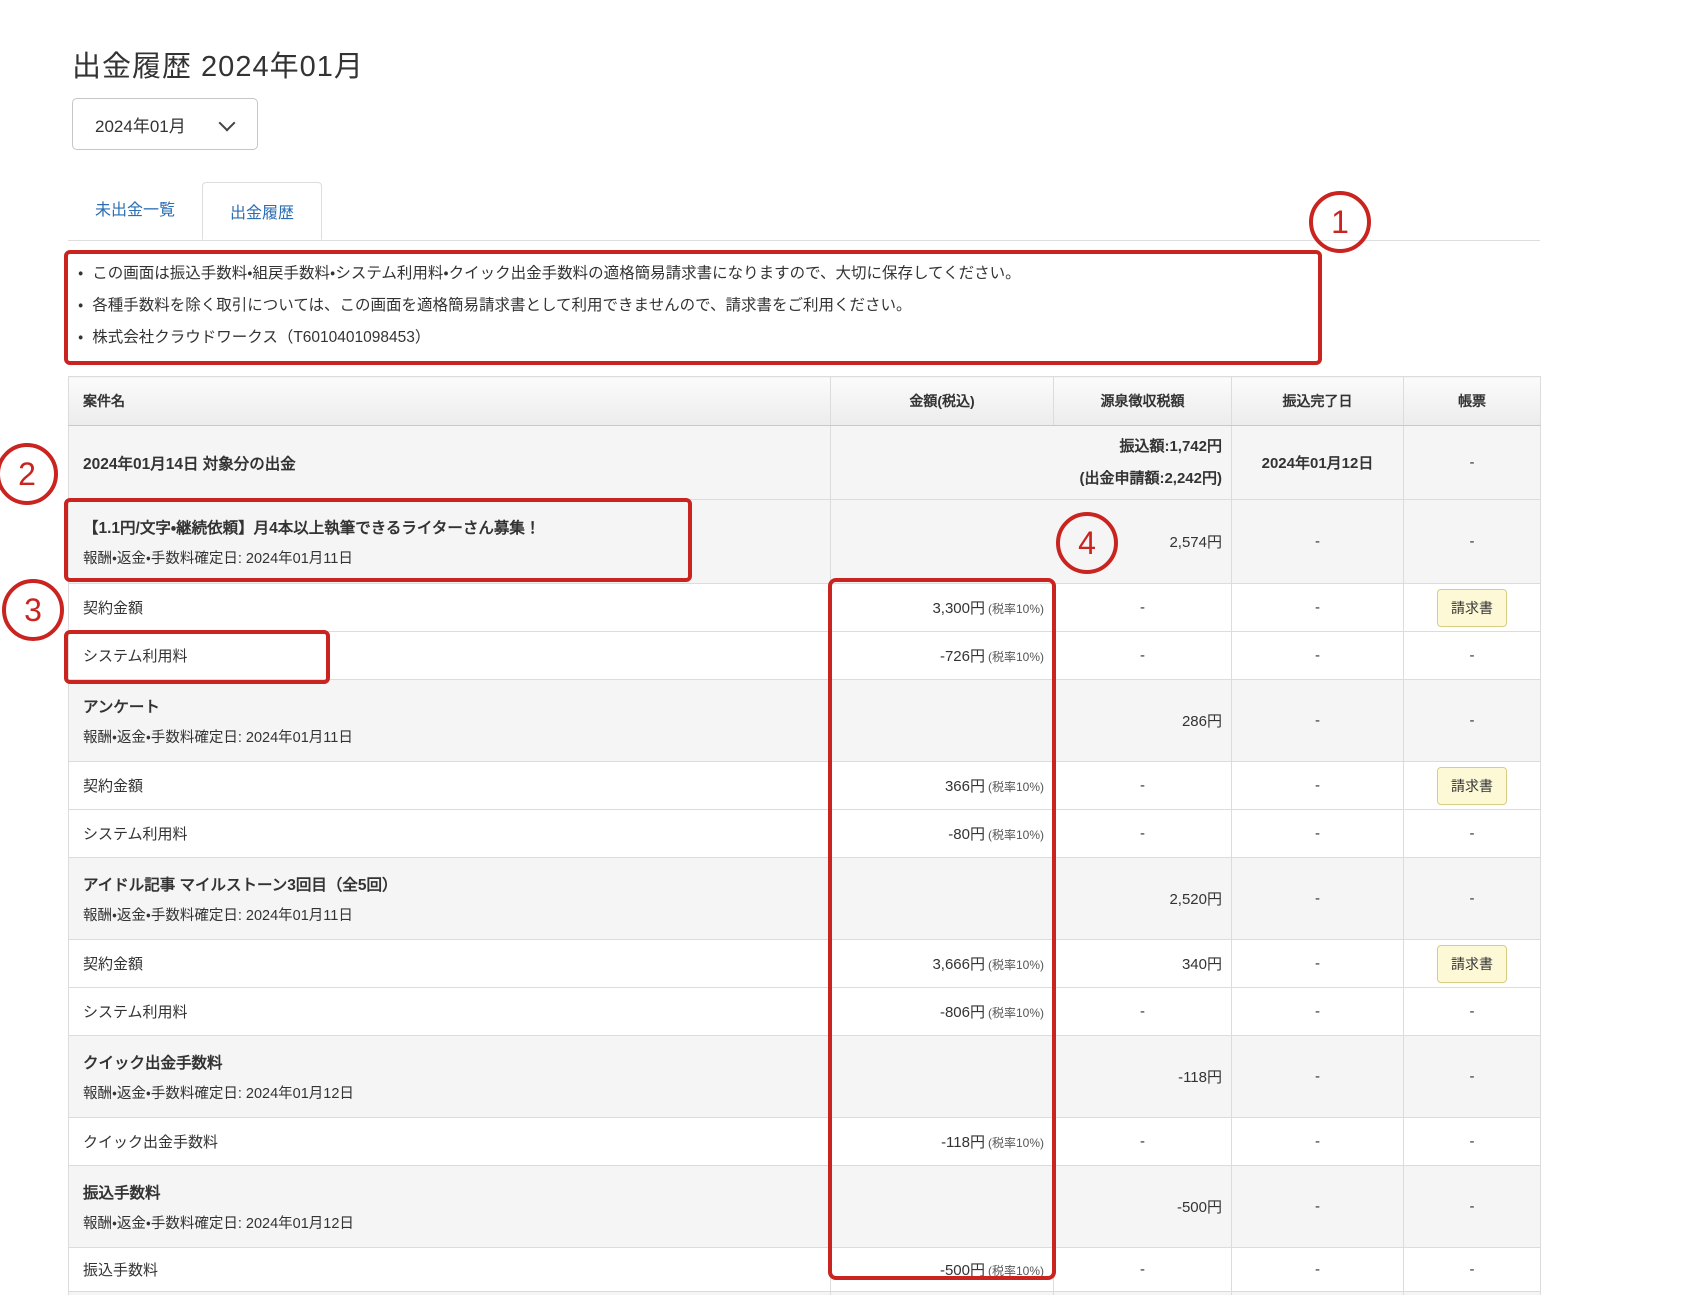 The height and width of the screenshot is (1295, 1699). I want to click on amount-value: 3,300円, so click(958, 608).